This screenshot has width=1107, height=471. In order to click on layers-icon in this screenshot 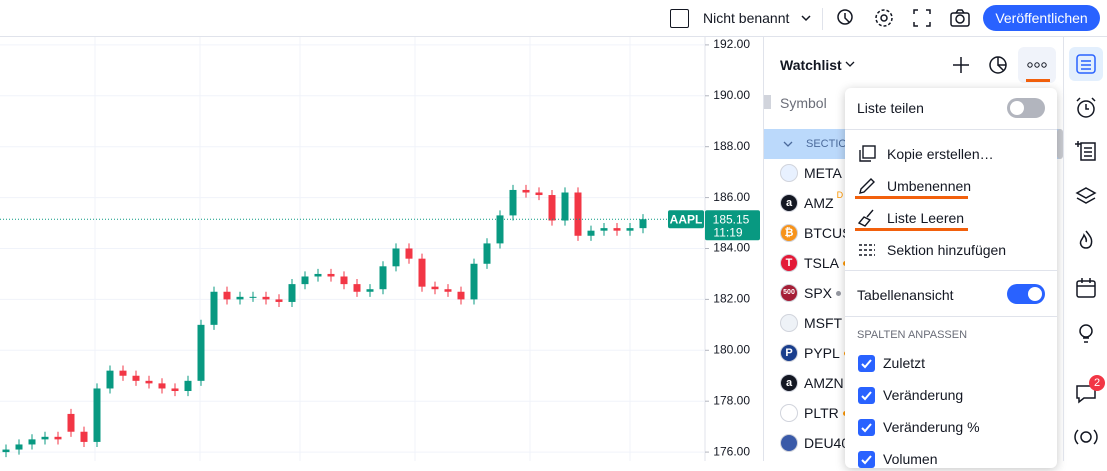, I will do `click(1086, 196)`.